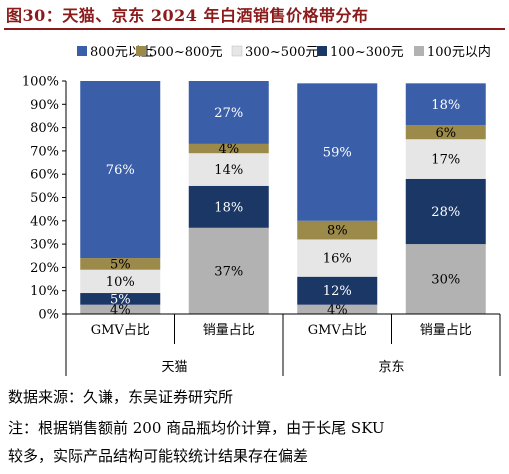  What do you see at coordinates (44, 175) in the screenshot?
I see `y-tick-label: 60%` at bounding box center [44, 175].